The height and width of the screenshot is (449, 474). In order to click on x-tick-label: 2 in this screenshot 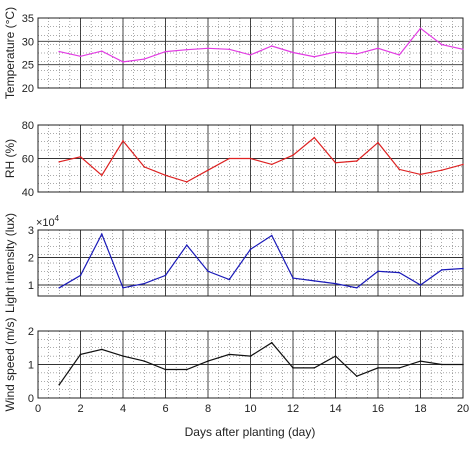, I will do `click(80, 409)`.